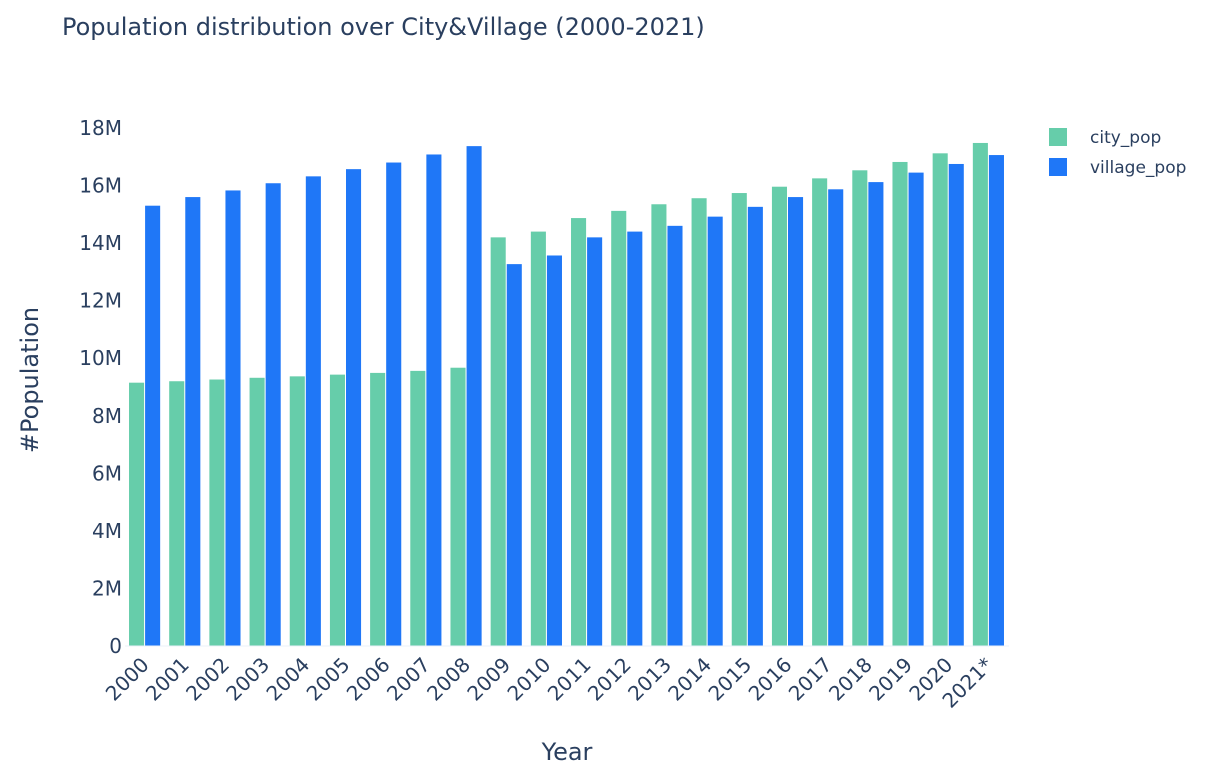 This screenshot has width=1206, height=777. What do you see at coordinates (1117, 153) in the screenshot?
I see `legend: city_pop village_pop` at bounding box center [1117, 153].